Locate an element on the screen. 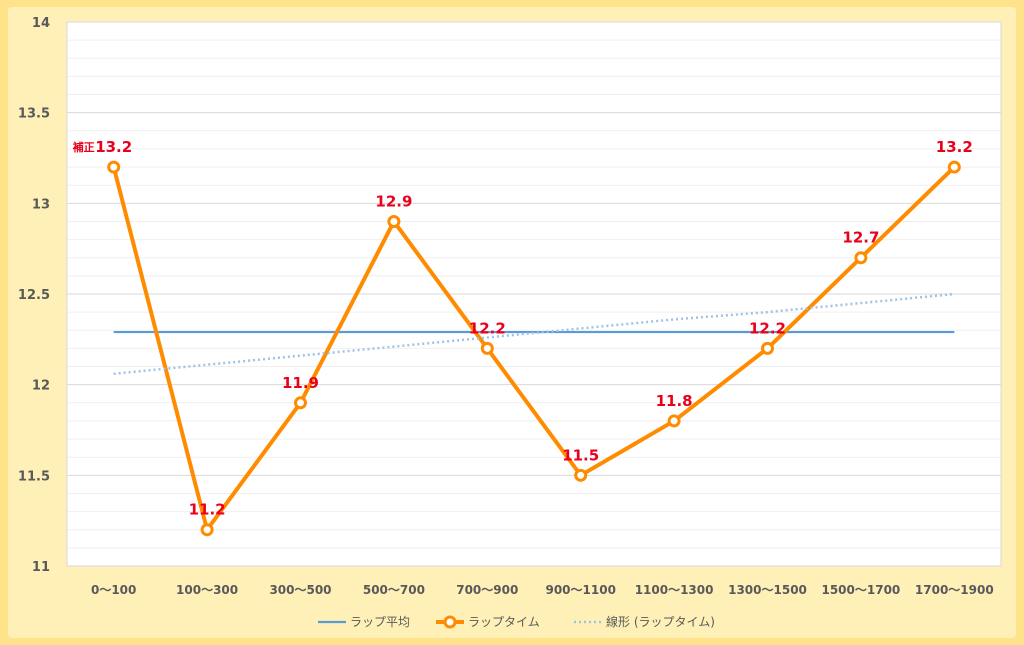 This screenshot has height=645, width=1024. x-tick-label: 500〜700 is located at coordinates (394, 590).